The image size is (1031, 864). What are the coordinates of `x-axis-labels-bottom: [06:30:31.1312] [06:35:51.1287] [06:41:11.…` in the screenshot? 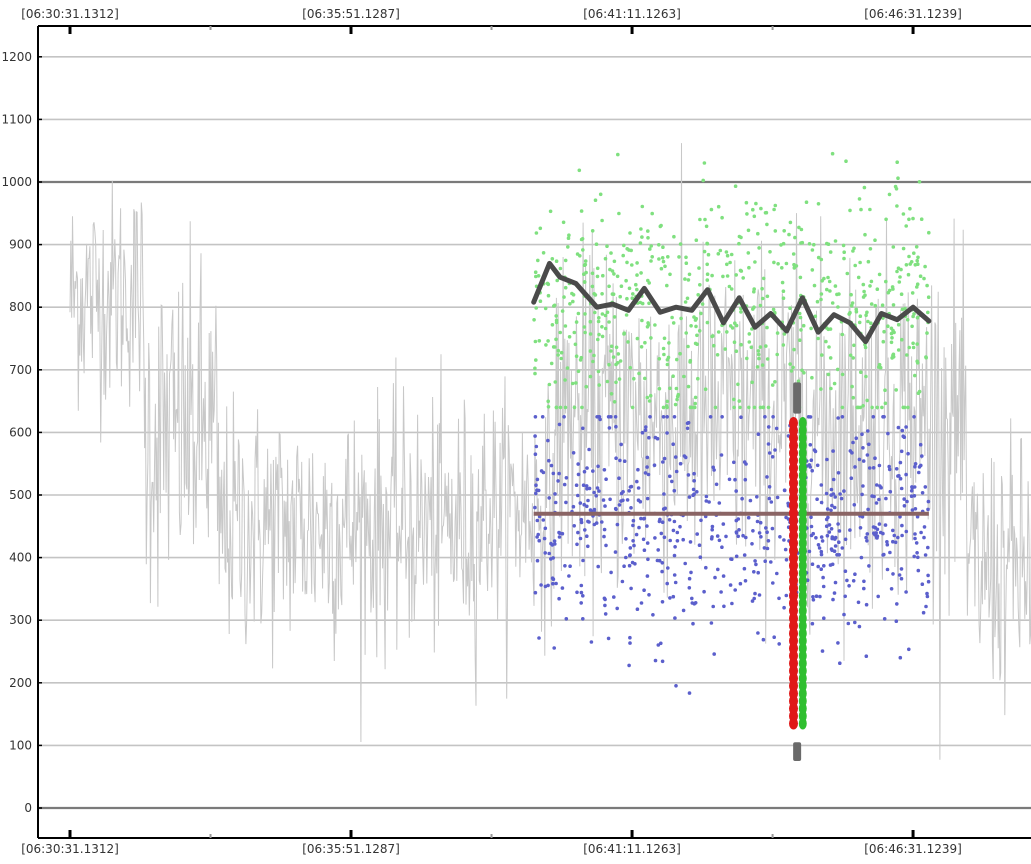 It's located at (491, 849).